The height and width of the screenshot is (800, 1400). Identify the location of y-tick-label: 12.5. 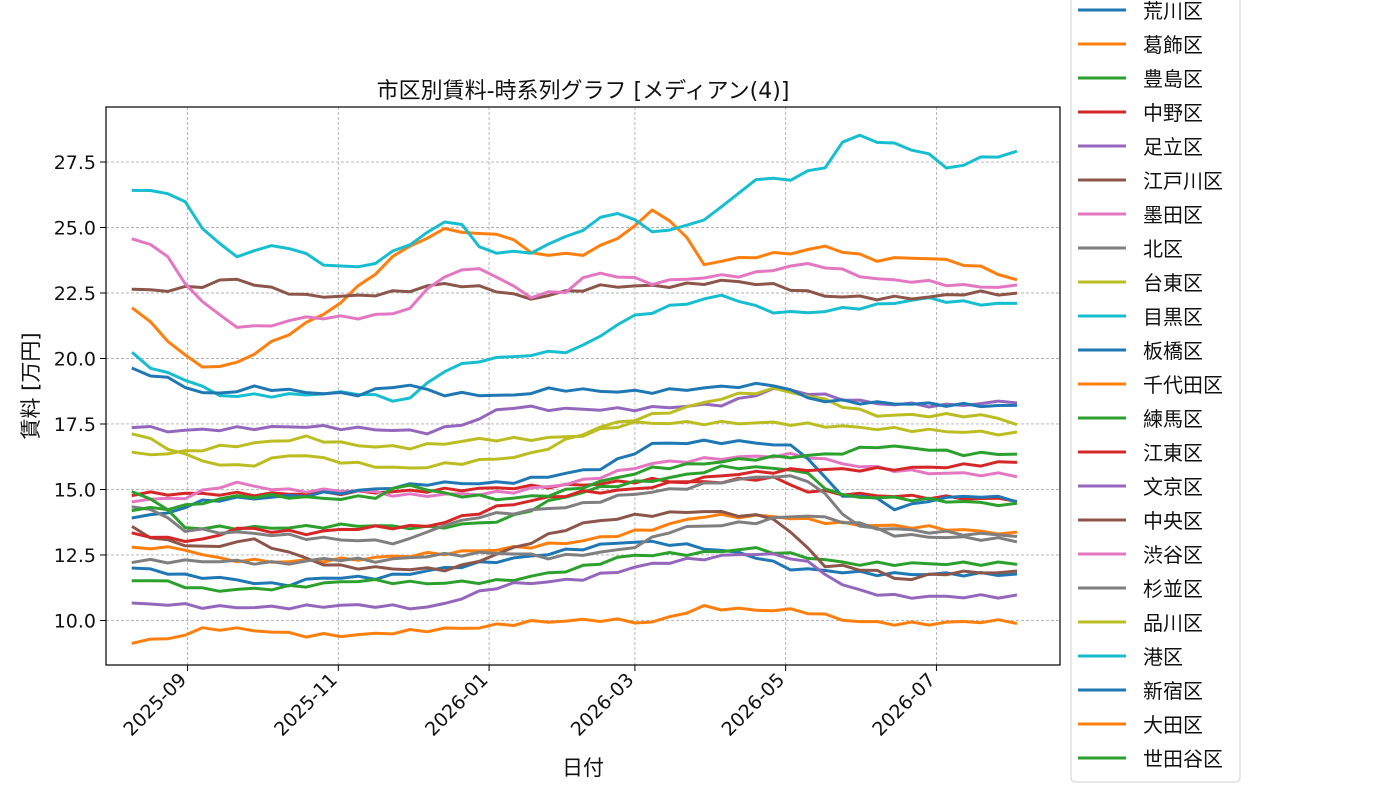
(75, 556).